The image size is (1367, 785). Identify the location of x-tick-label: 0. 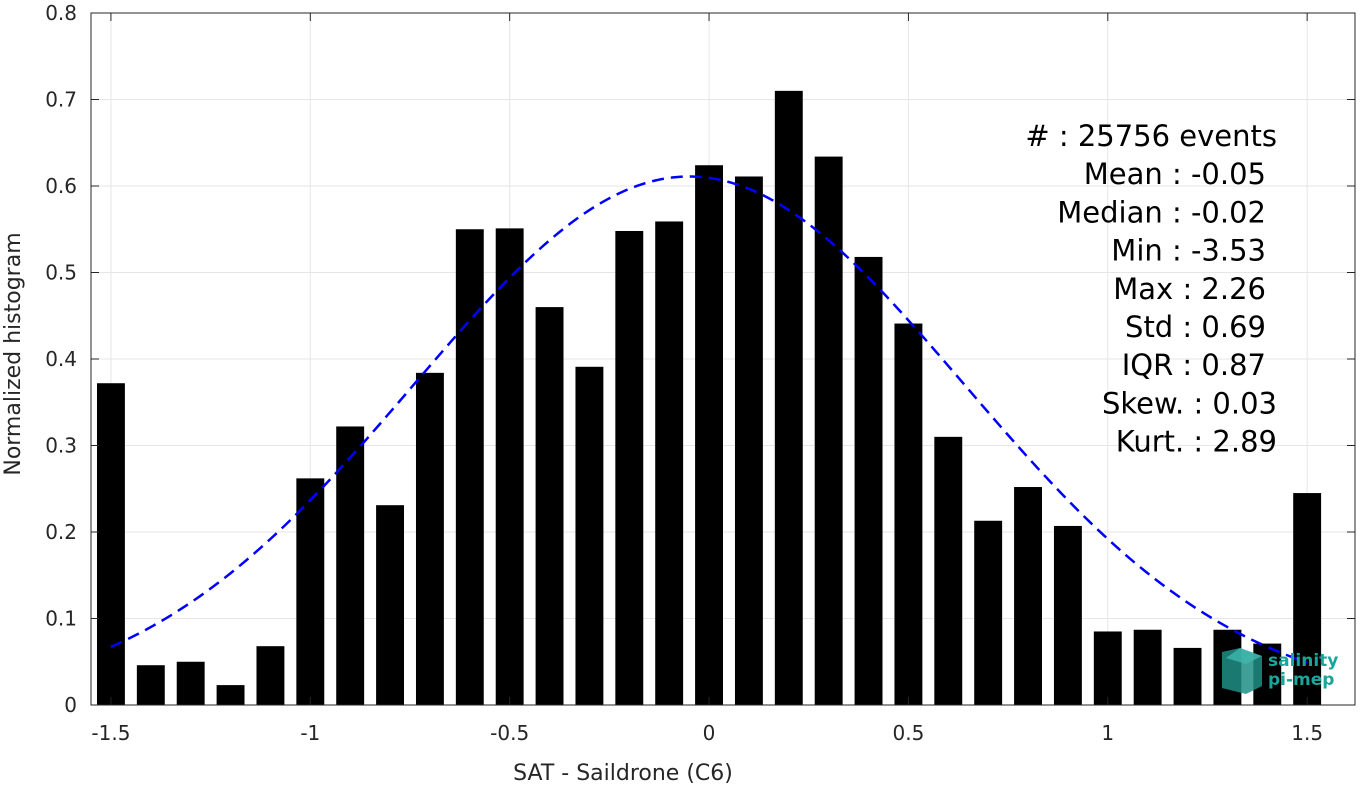
(709, 733).